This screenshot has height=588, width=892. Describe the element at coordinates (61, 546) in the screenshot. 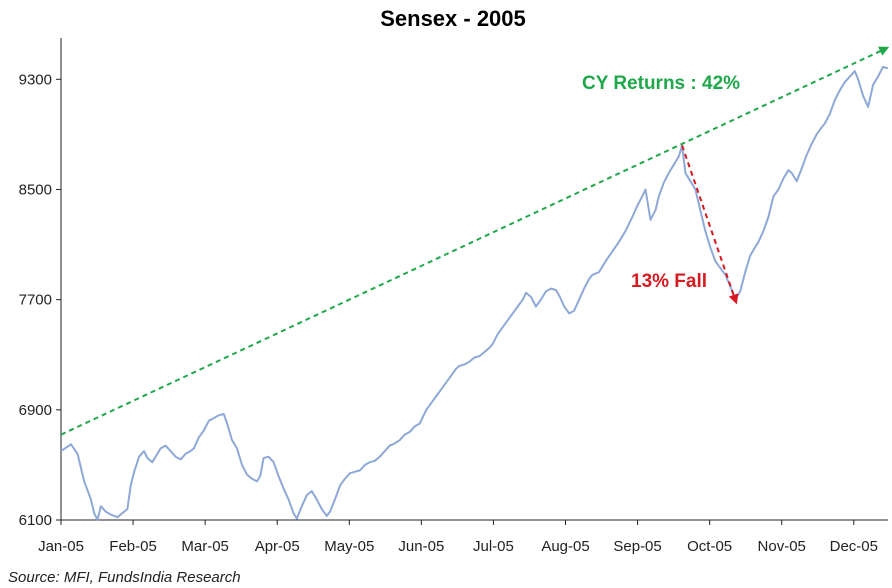

I see `x-tick-label: Jan-05` at that location.